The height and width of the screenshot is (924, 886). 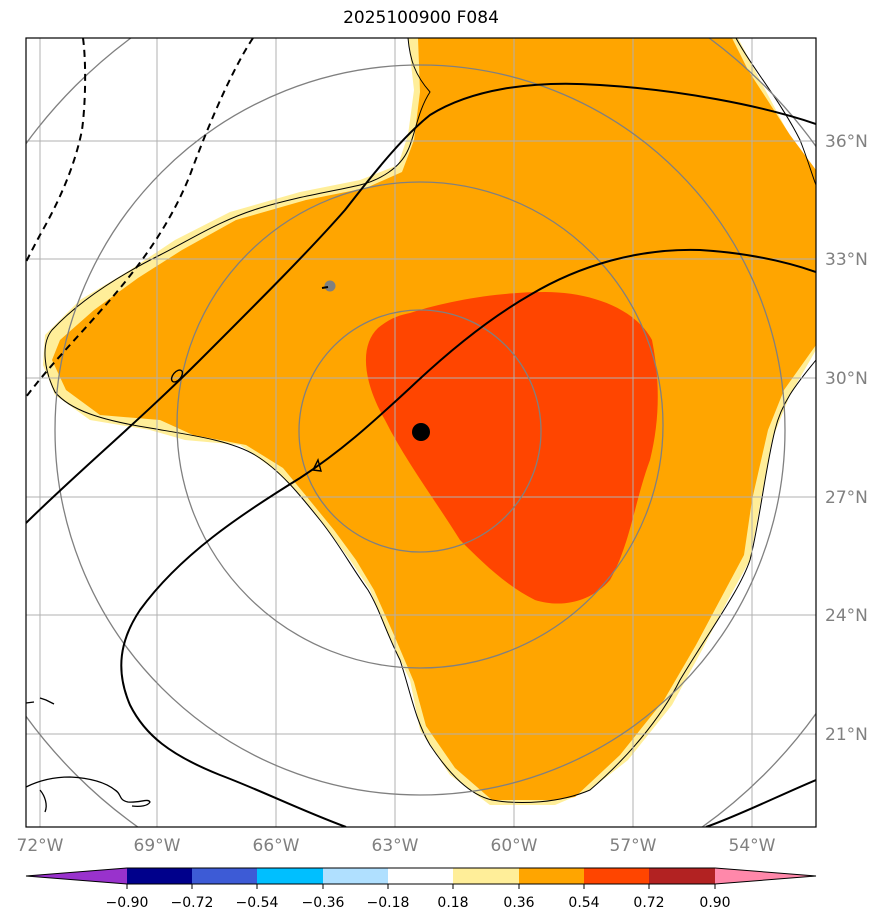 I want to click on lat-label: 33°N, so click(x=846, y=260).